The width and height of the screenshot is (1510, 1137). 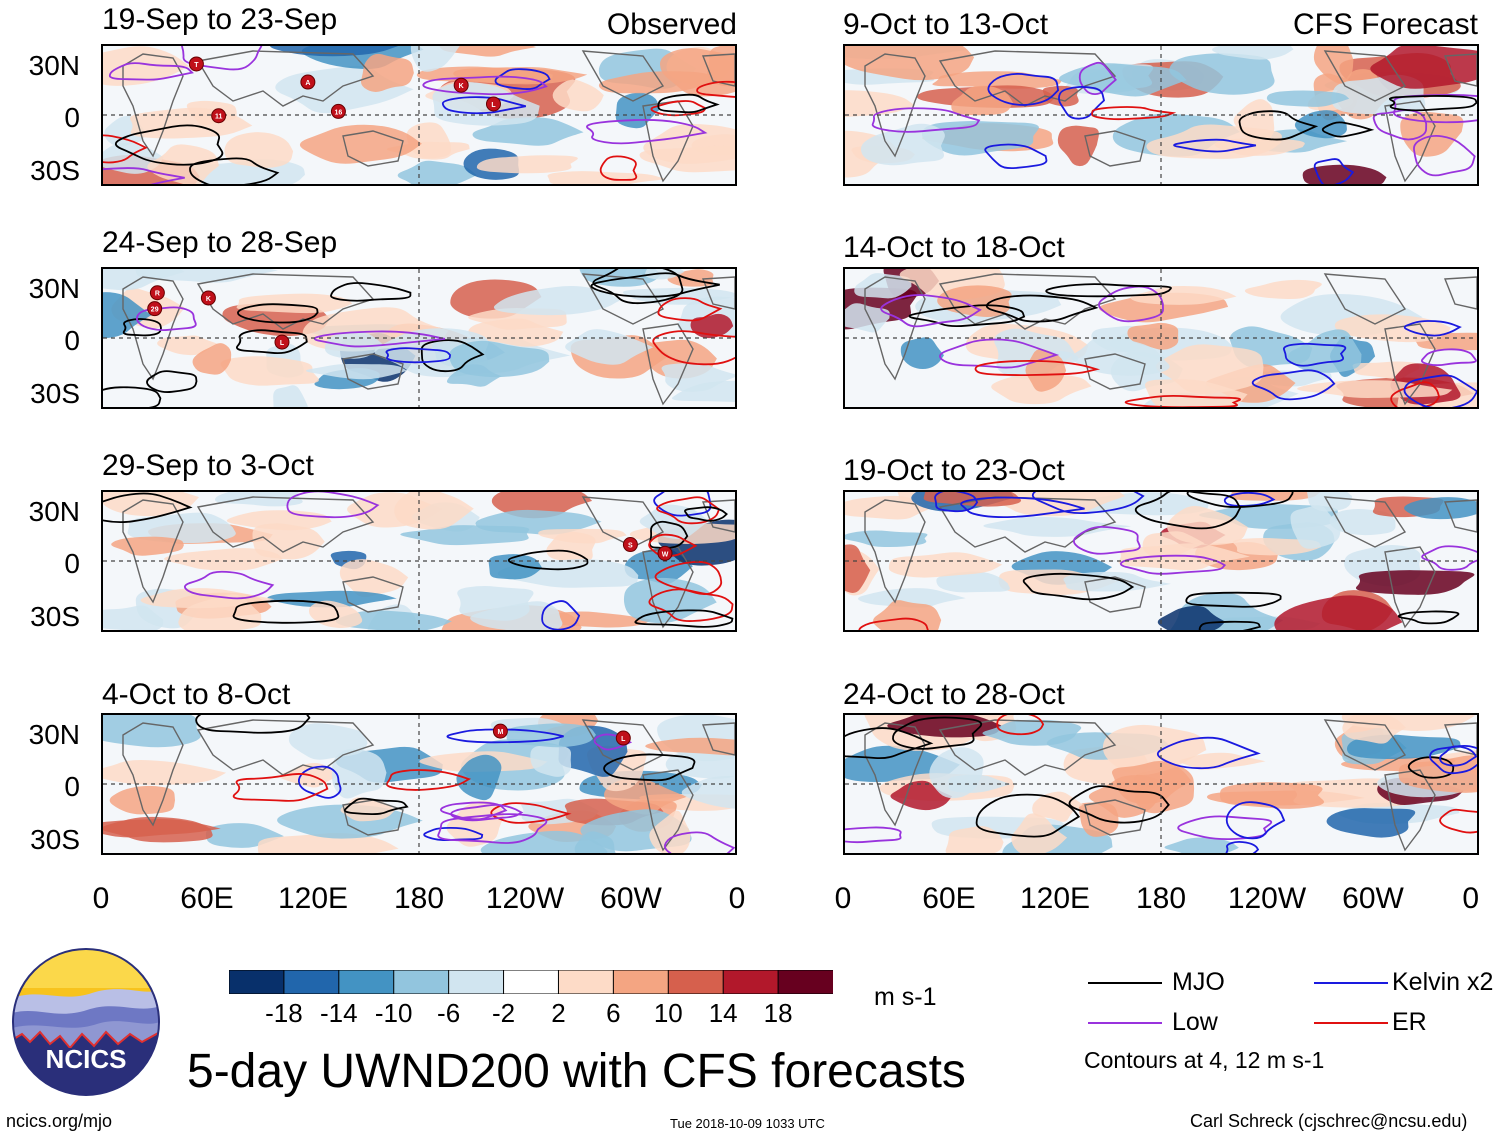 I want to click on lon-label-60w: 60W, so click(x=1373, y=898).